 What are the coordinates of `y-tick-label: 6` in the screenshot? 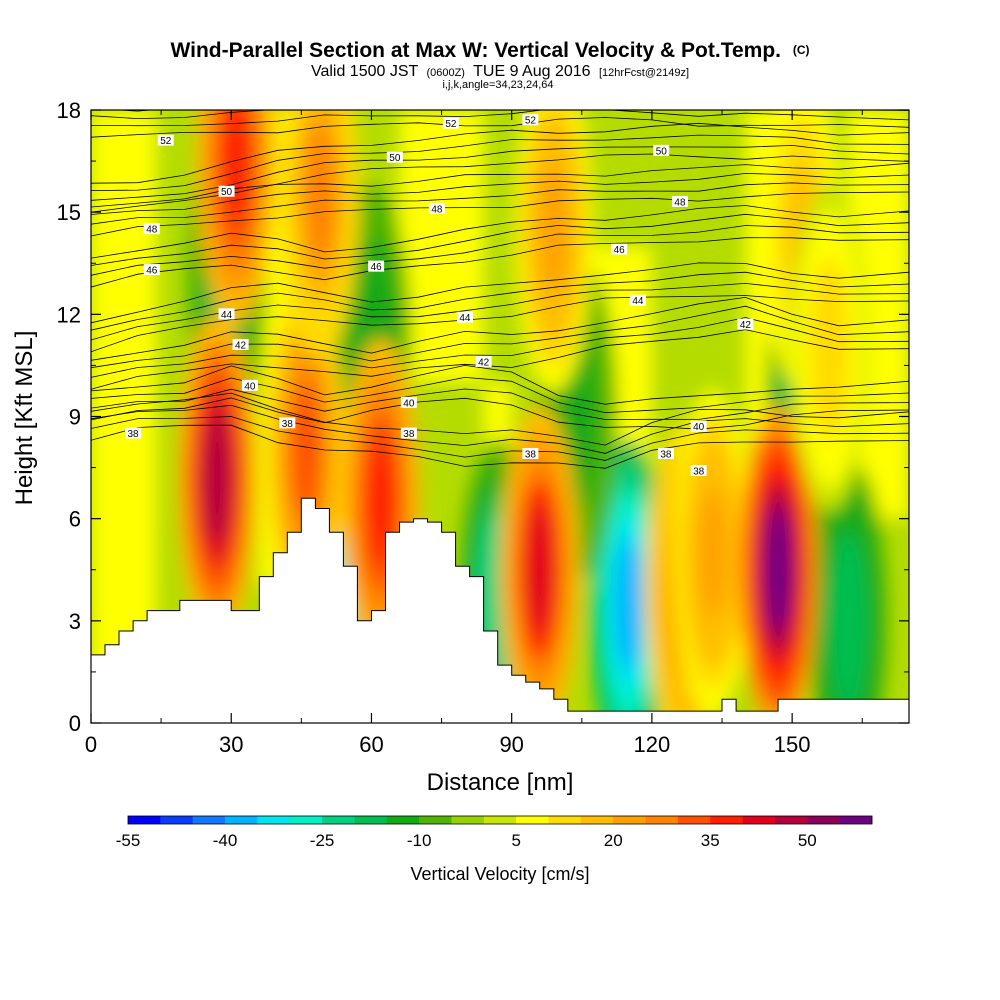 It's located at (75, 519).